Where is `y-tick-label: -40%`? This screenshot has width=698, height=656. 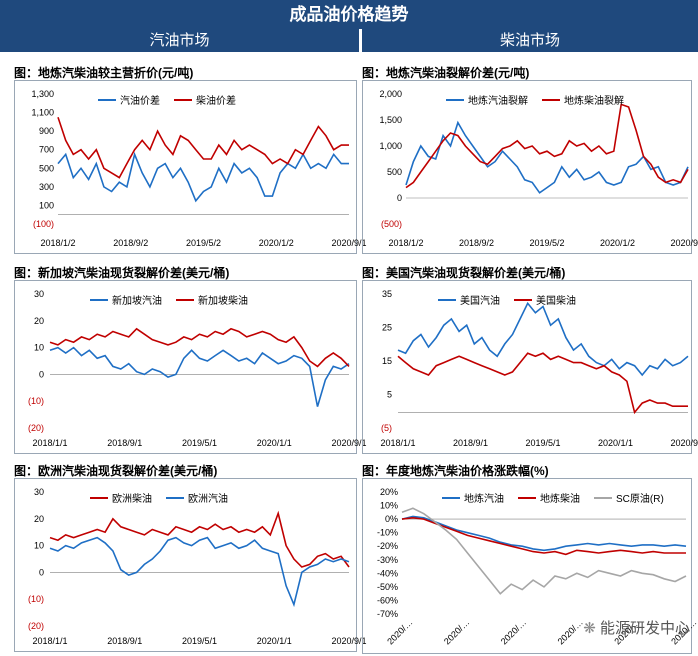 y-tick-label: -40% is located at coordinates (387, 573).